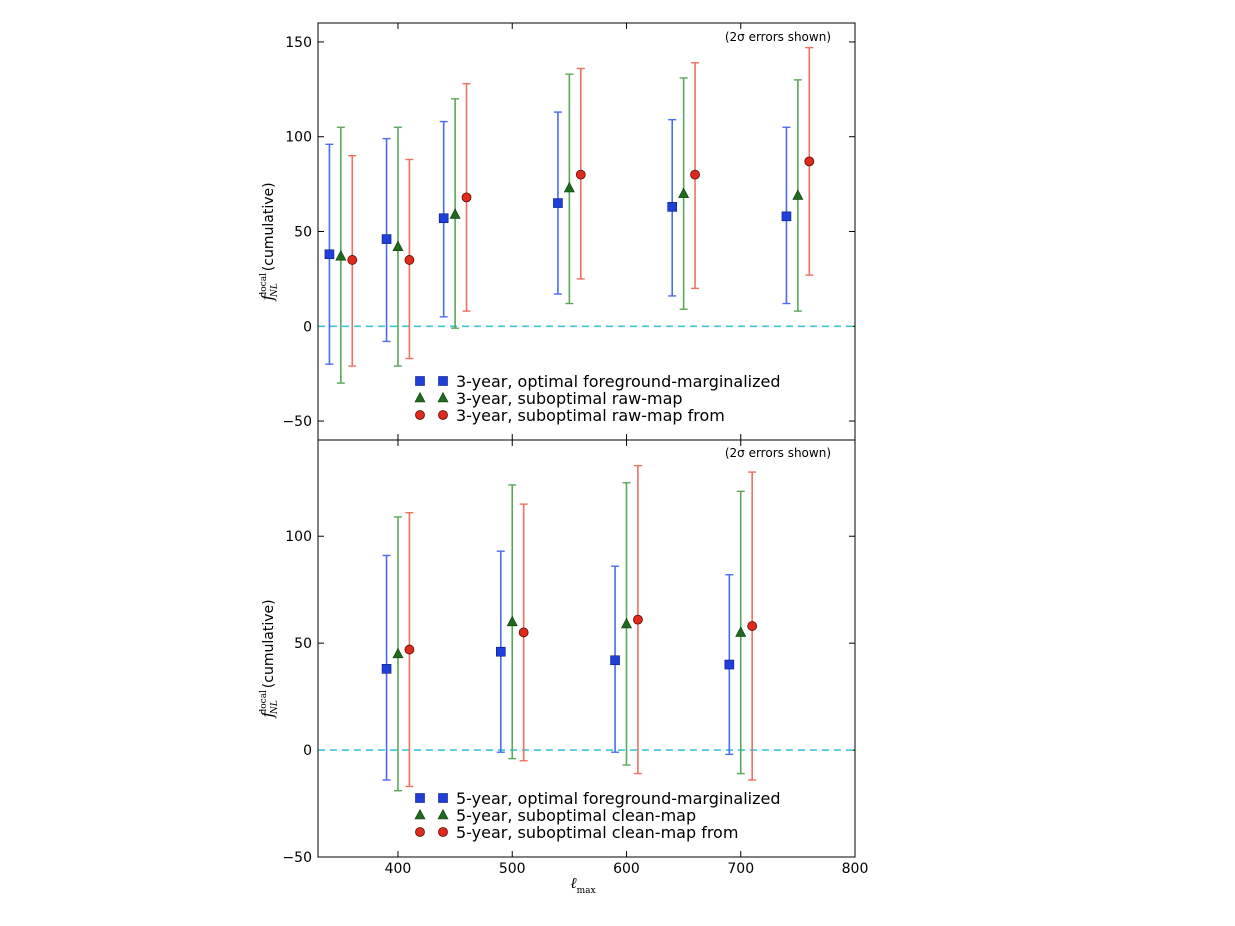 The image size is (1235, 926). What do you see at coordinates (618, 381) in the screenshot?
I see `legend-label: 3-year, optimal foreground-marginalized` at bounding box center [618, 381].